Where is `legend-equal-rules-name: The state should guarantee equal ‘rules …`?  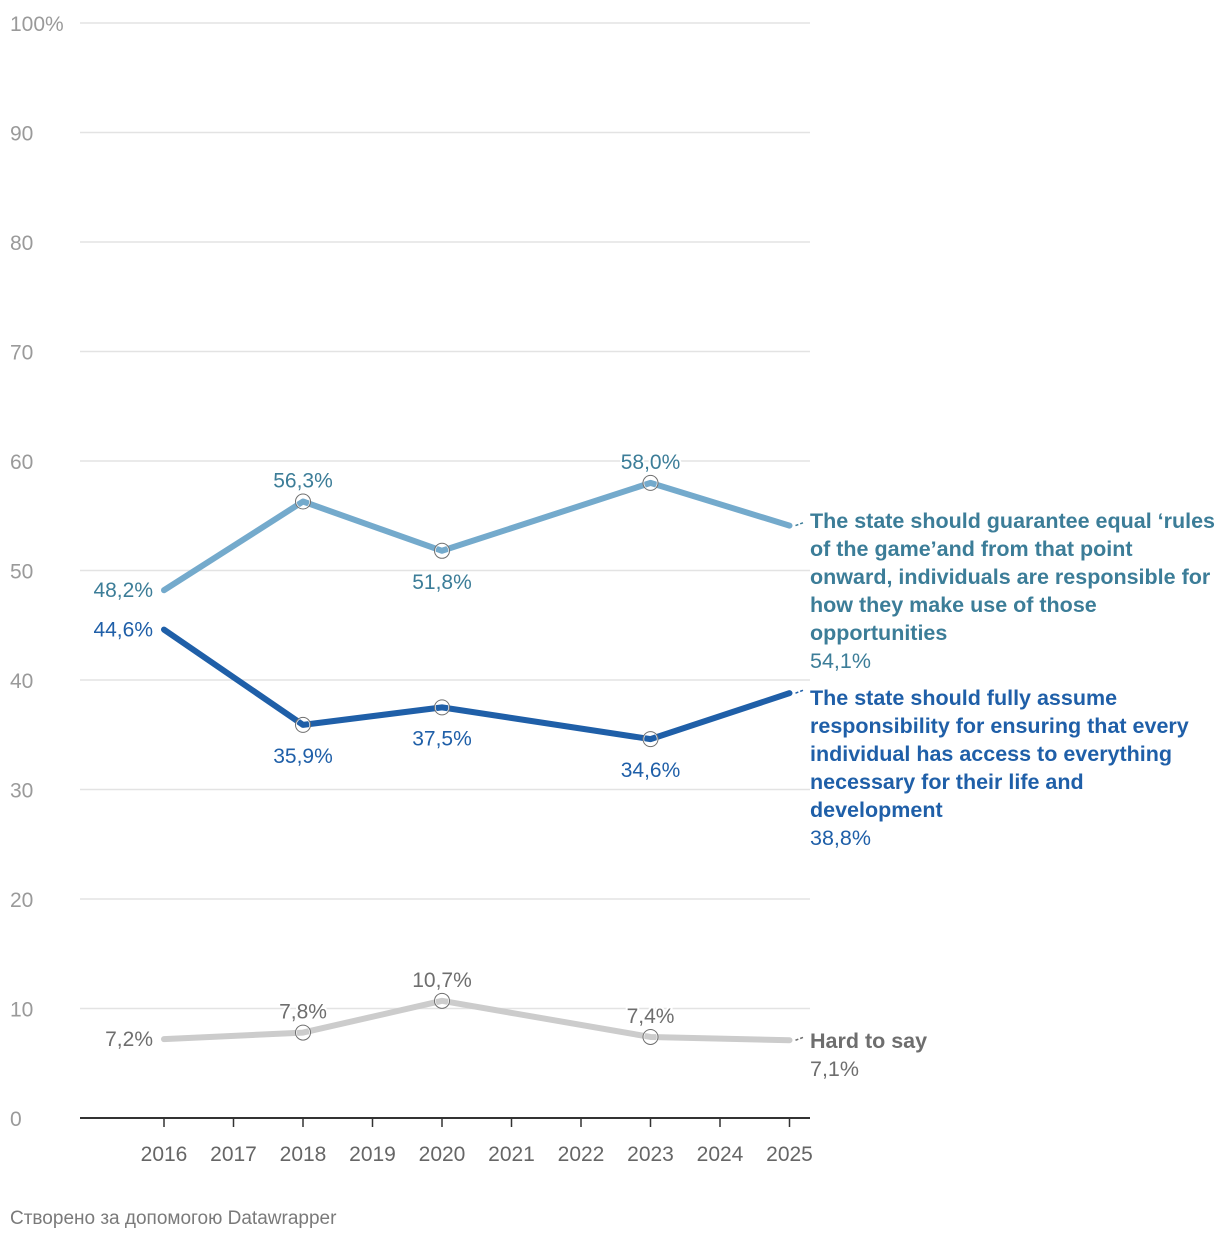
legend-equal-rules-name: The state should guarantee equal ‘rules … is located at coordinates (1013, 577).